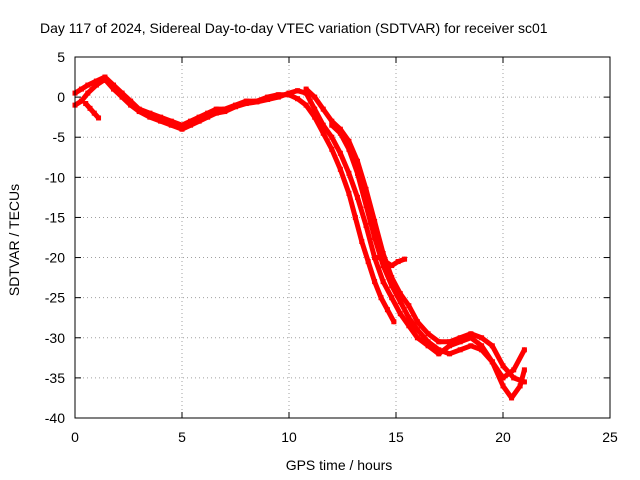 This screenshot has height=480, width=640. Describe the element at coordinates (55, 258) in the screenshot. I see `y-tick-label: -20` at that location.